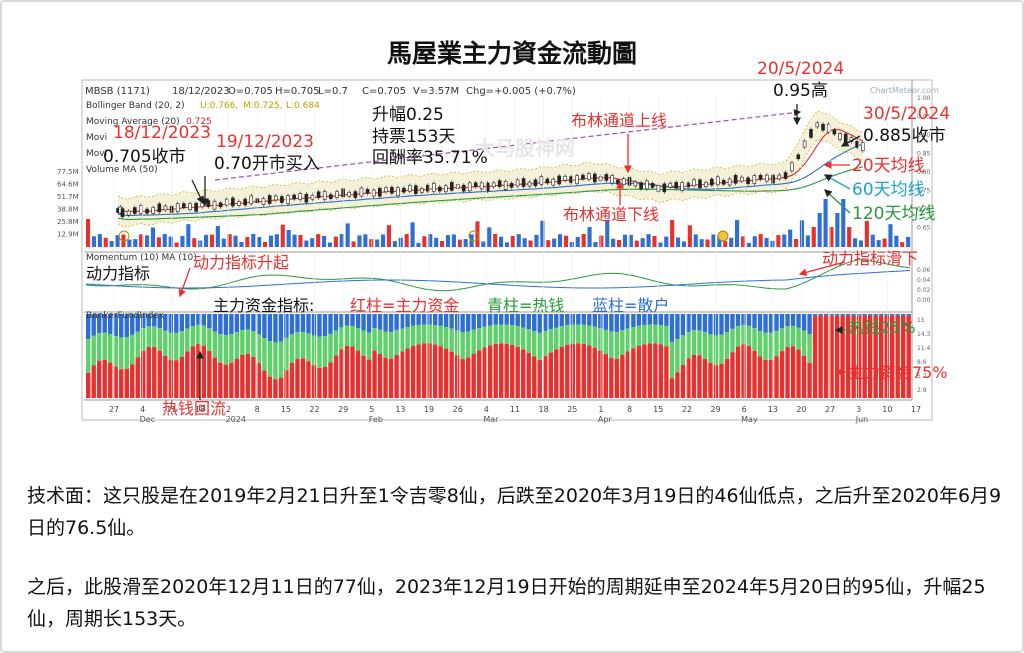 The height and width of the screenshot is (653, 1024). What do you see at coordinates (199, 122) in the screenshot?
I see `ma20-value: 0.725` at bounding box center [199, 122].